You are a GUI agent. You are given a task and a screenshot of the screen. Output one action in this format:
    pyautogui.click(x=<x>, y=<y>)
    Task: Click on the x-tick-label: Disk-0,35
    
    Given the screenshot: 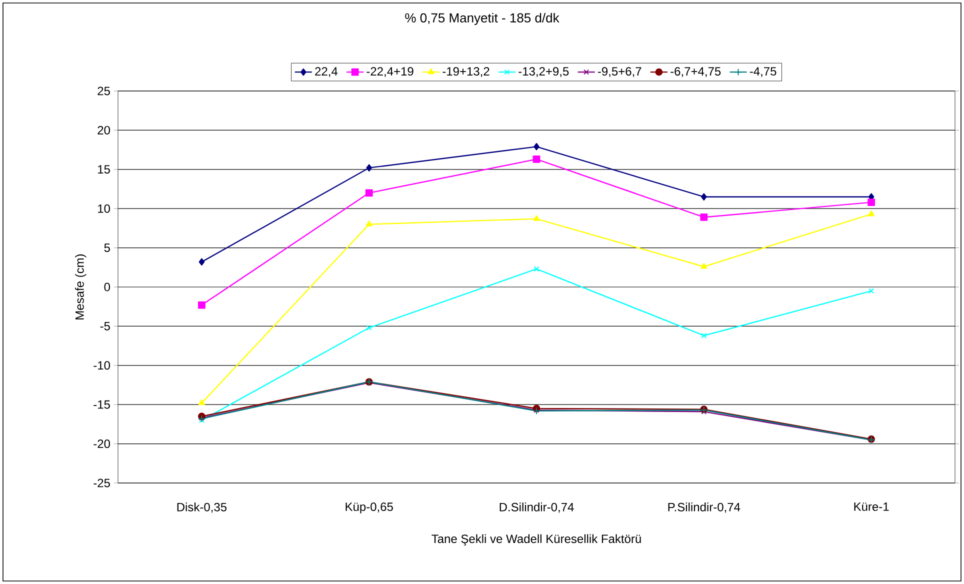 What is the action you would take?
    pyautogui.click(x=202, y=507)
    